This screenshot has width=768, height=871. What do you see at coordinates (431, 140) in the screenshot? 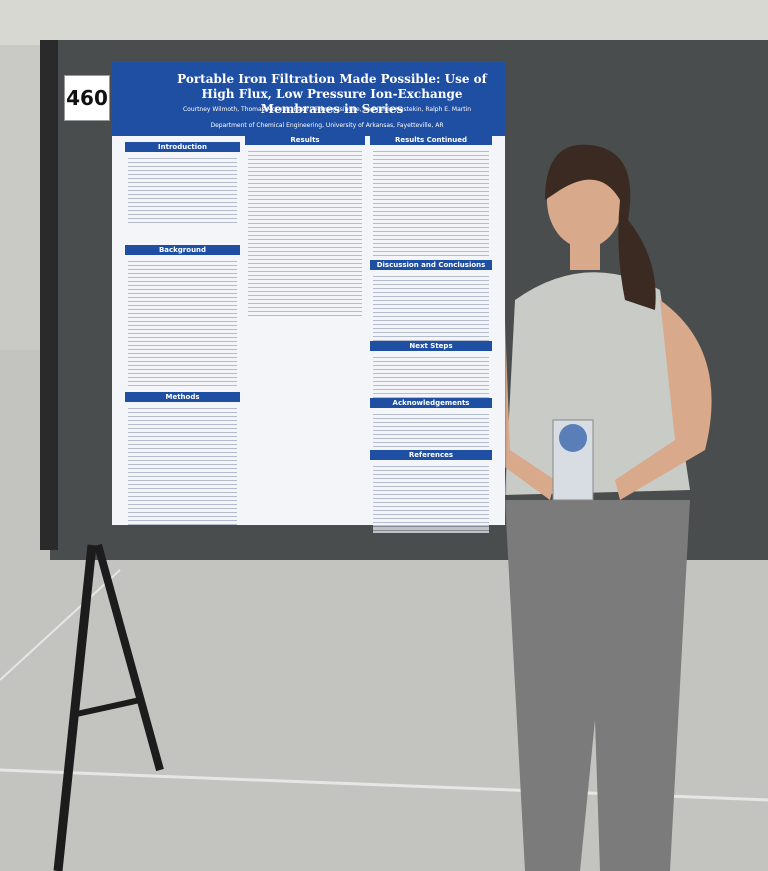
I see `section-heading: Results Continued` at bounding box center [431, 140].